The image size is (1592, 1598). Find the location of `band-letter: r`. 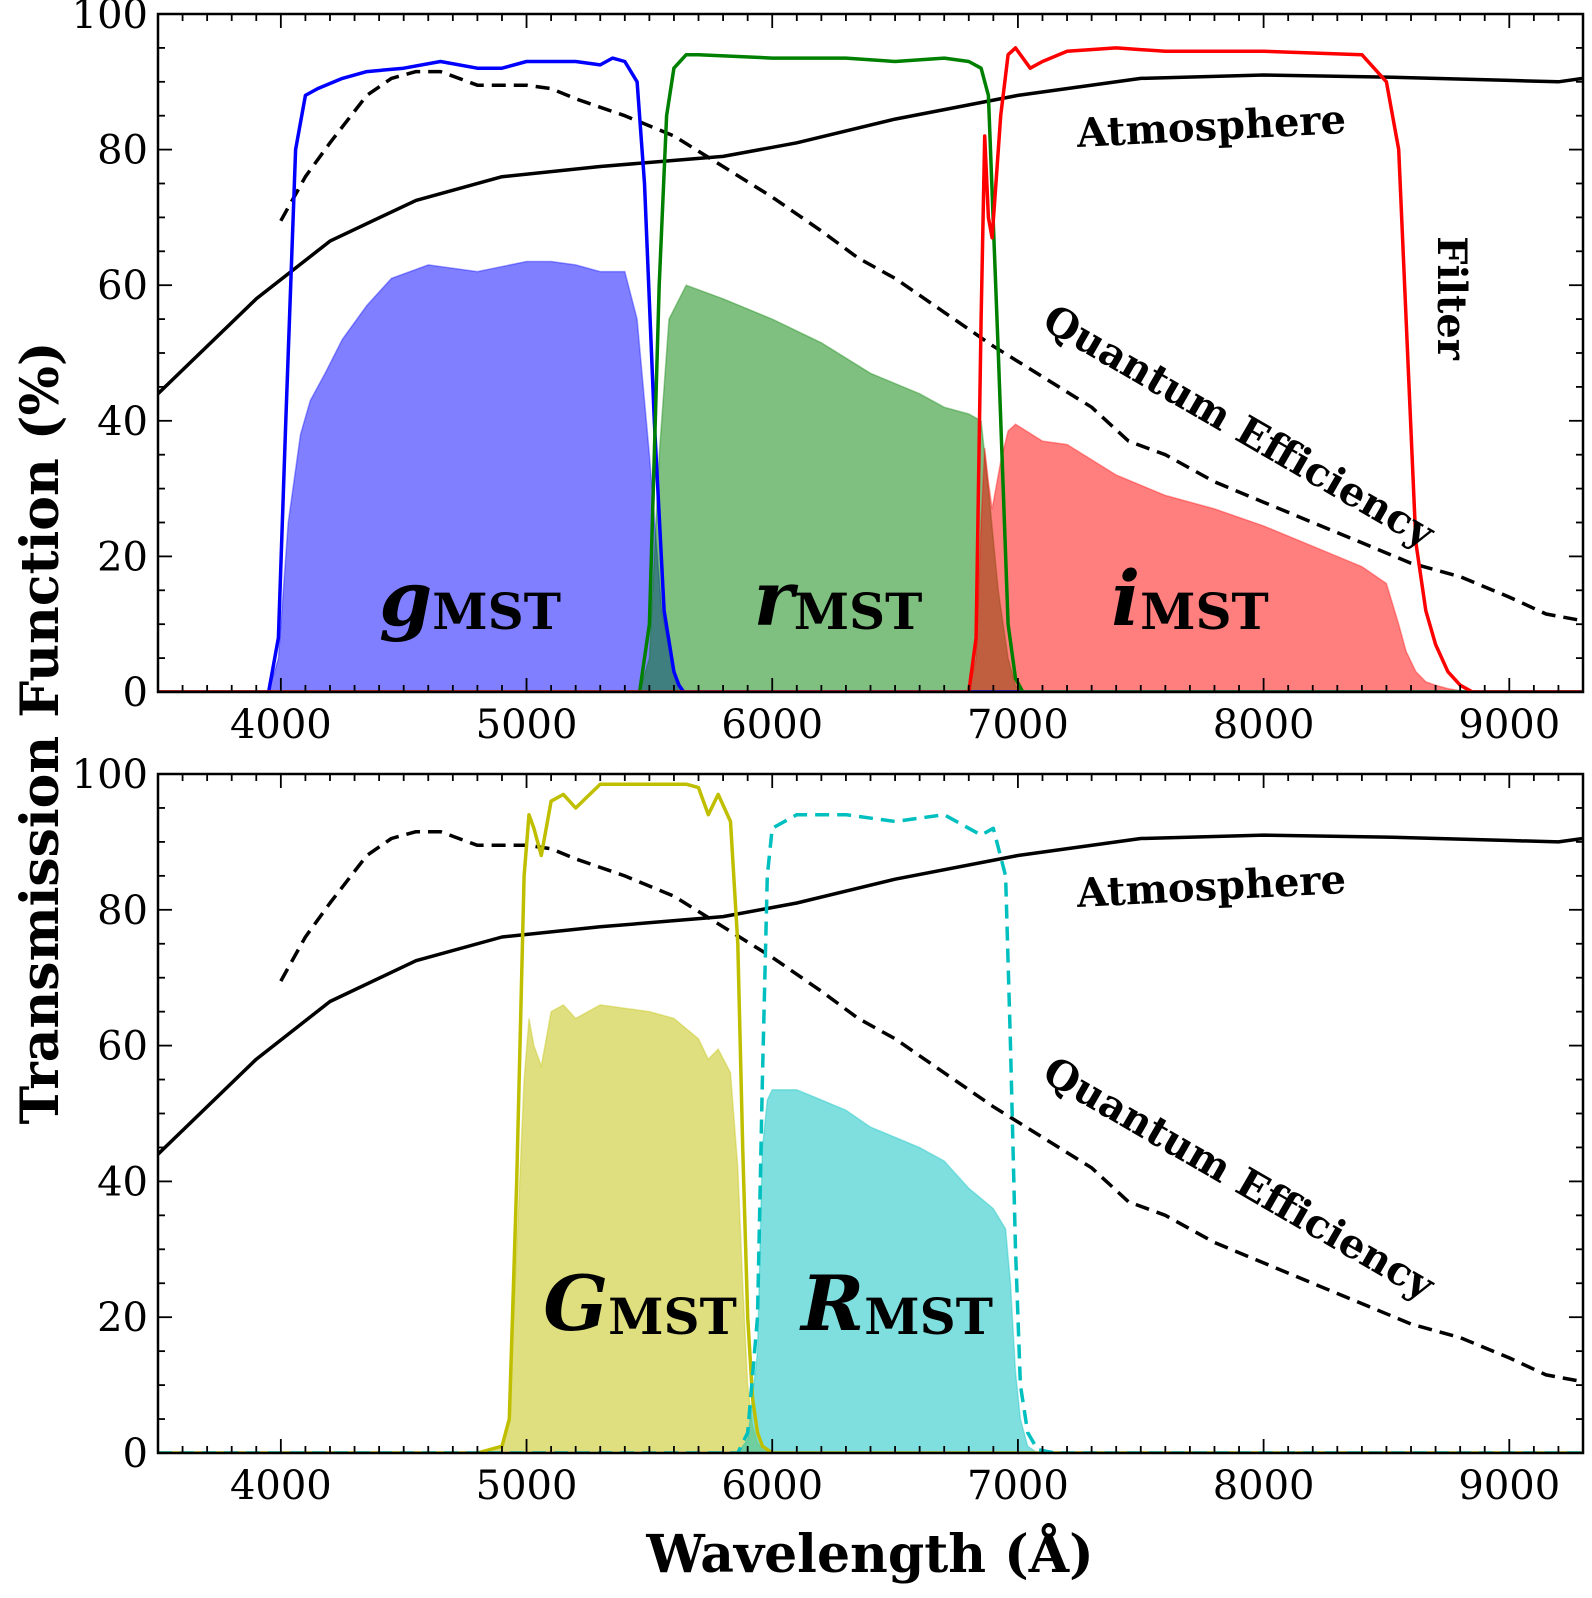

band-letter: r is located at coordinates (776, 598).